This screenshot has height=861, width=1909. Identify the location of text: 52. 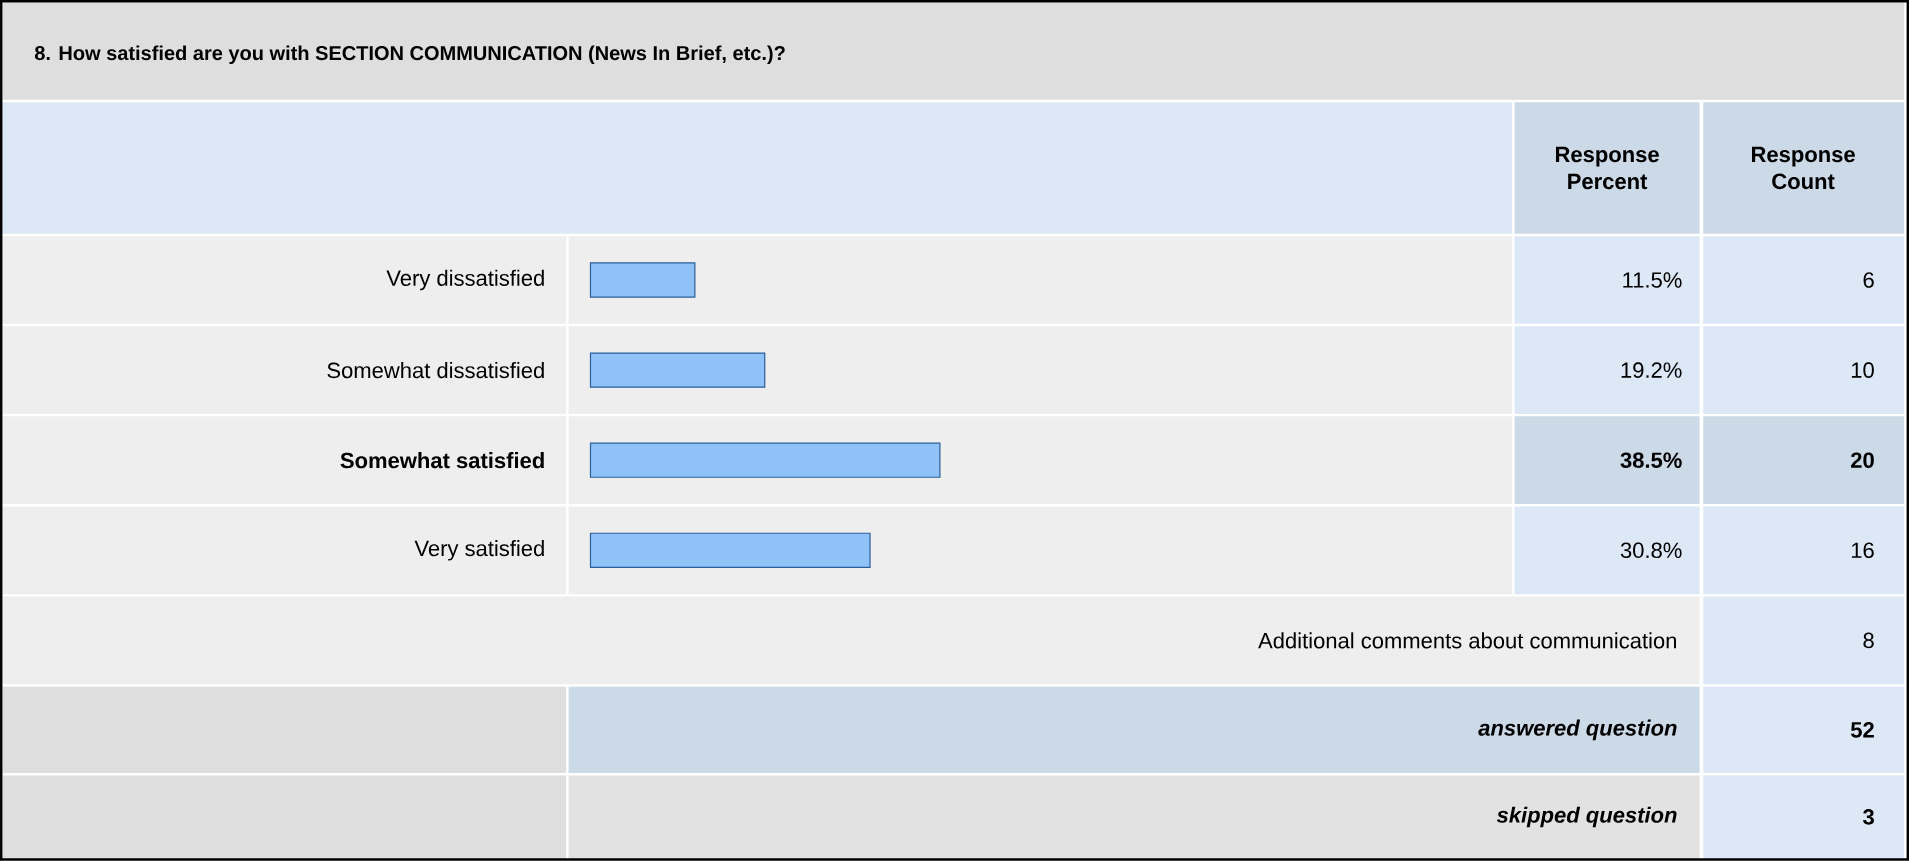
(1862, 730).